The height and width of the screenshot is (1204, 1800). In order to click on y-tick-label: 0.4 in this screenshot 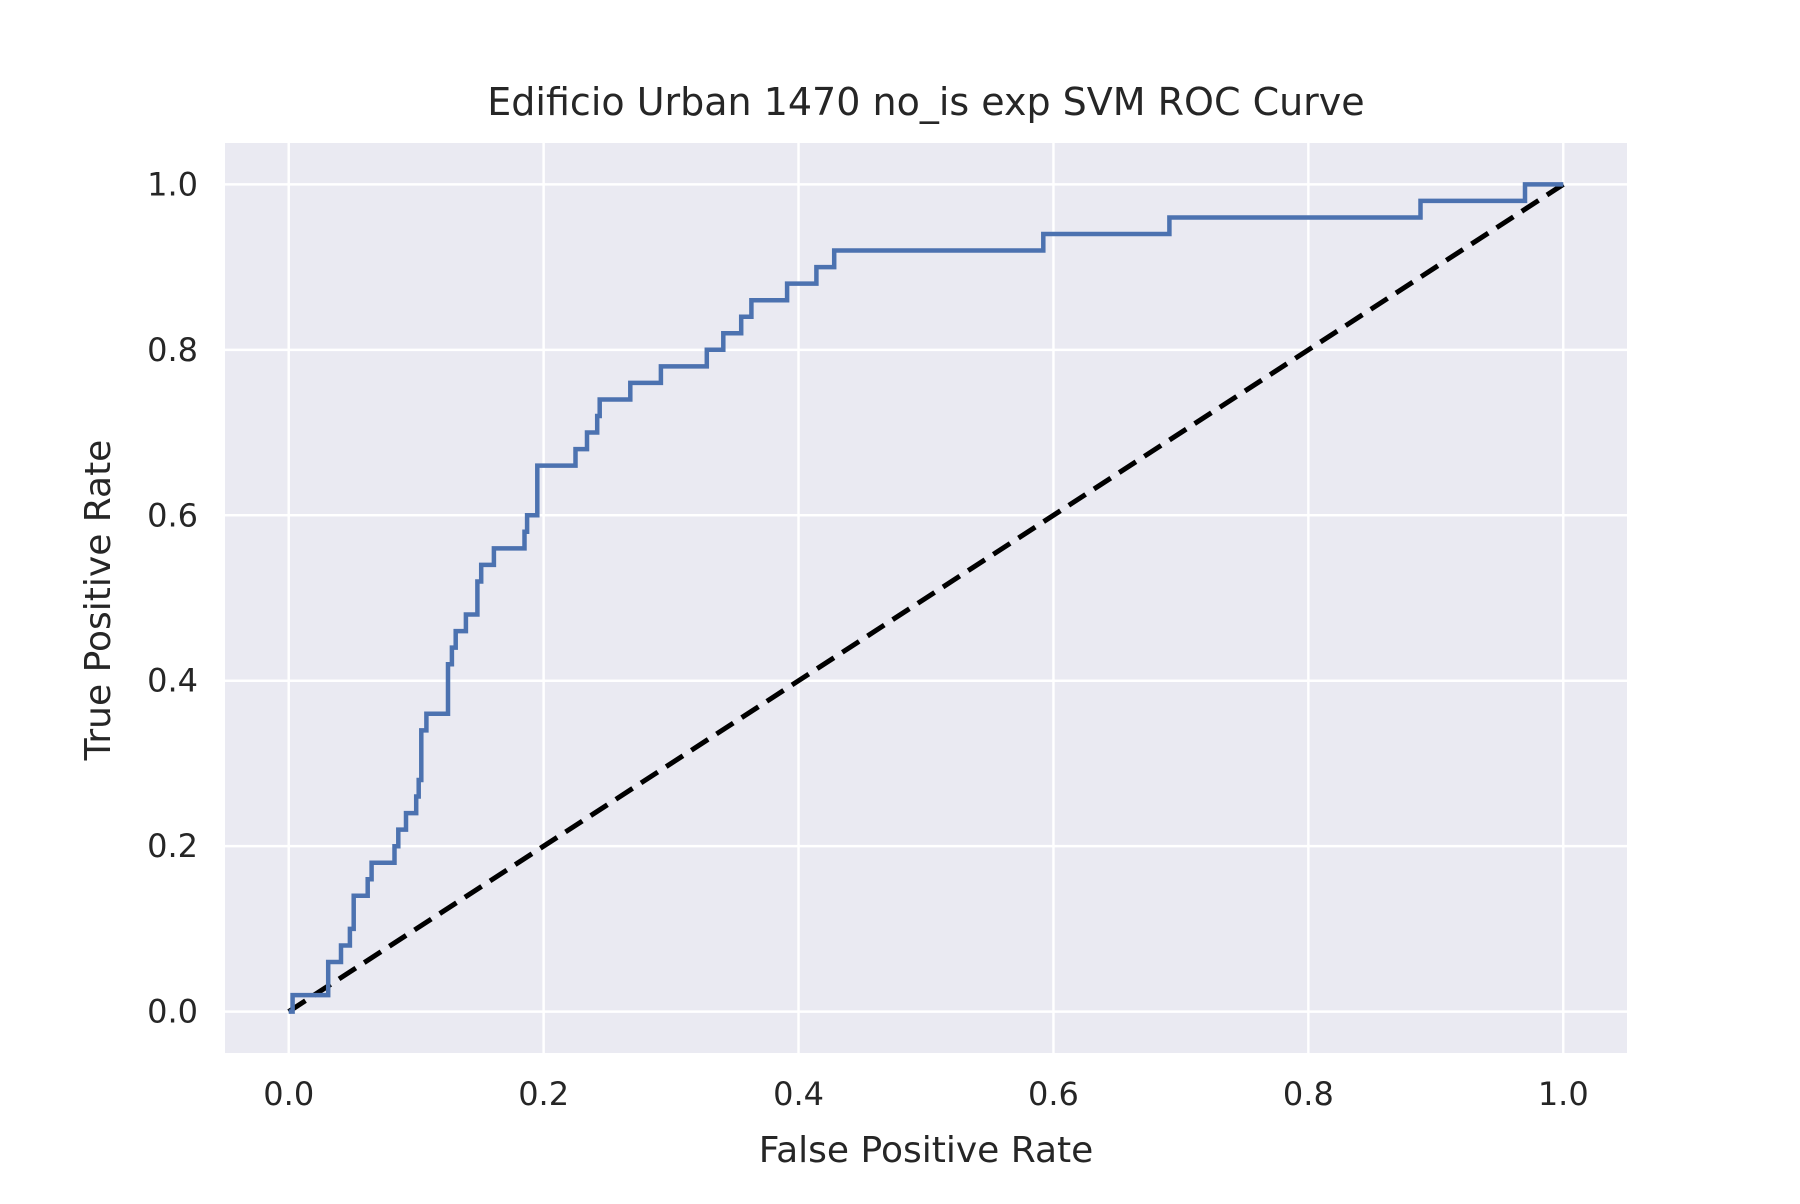, I will do `click(172, 681)`.